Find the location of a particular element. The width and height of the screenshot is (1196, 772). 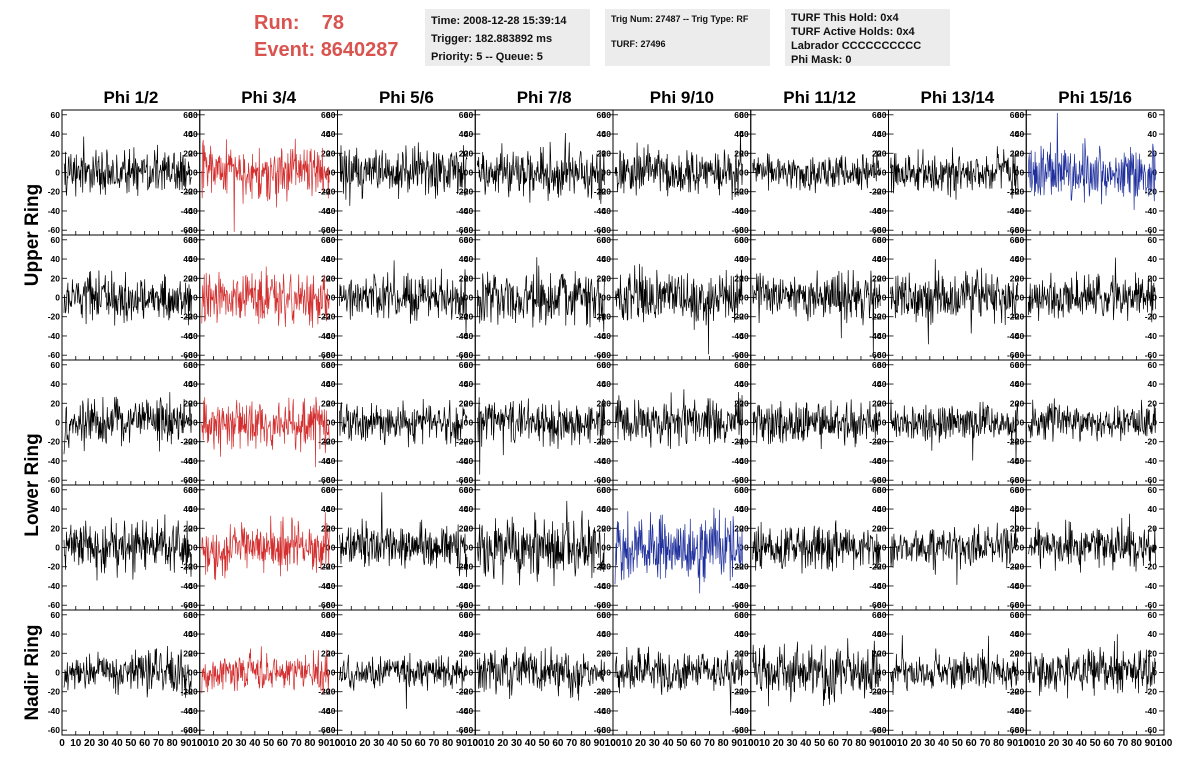

run-event-box: Run: 78 Event: 8640287 is located at coordinates (326, 37).